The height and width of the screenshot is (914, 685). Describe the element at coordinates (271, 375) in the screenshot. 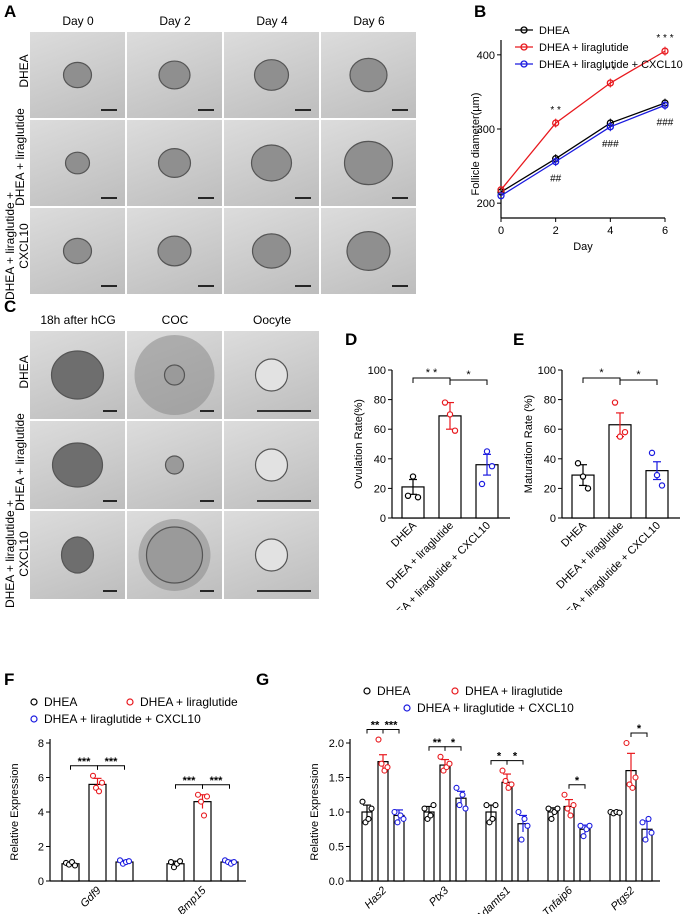

I see `panel-c-micrograph-r0-c2` at that location.